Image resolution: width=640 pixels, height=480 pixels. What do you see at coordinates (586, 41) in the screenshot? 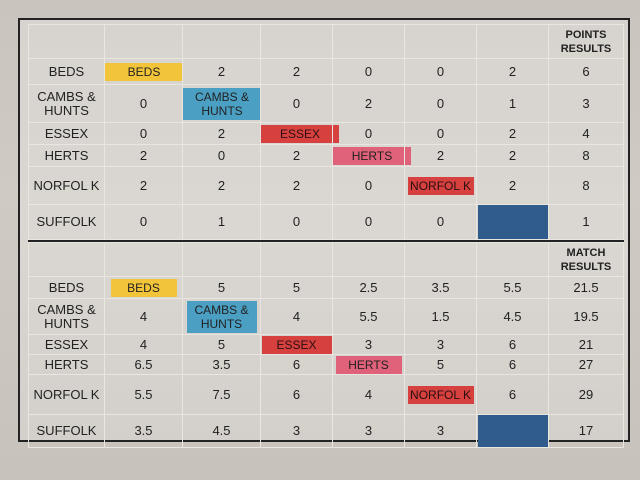
I see `points-results-header: POINTS RESULTS` at bounding box center [586, 41].